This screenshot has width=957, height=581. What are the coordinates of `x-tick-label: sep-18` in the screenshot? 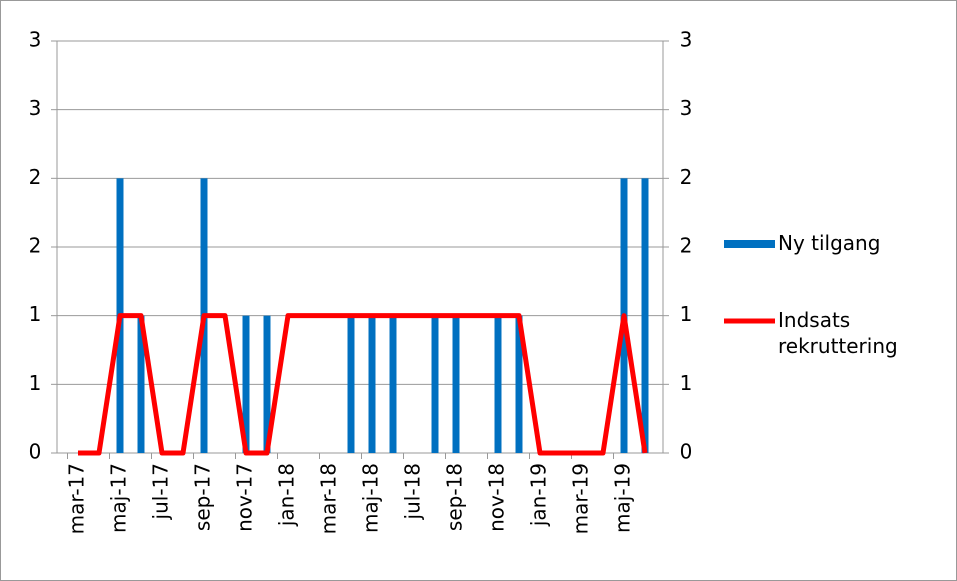 It's located at (455, 497).